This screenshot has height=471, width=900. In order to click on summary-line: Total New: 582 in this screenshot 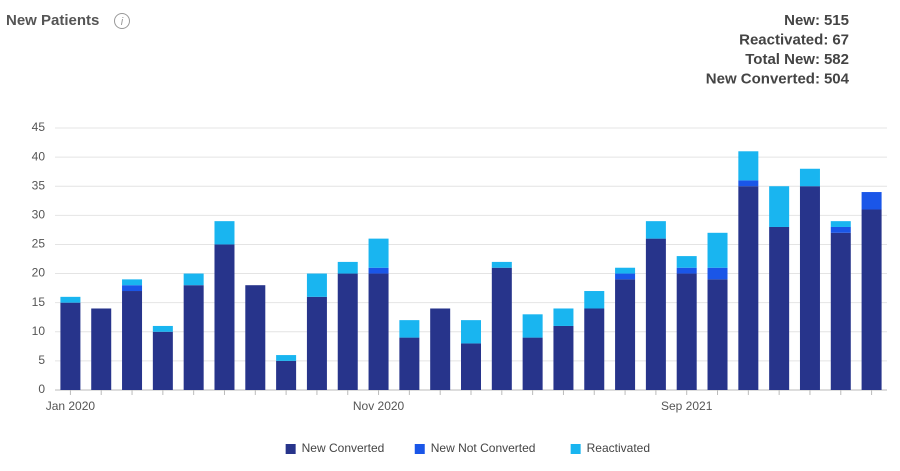, I will do `click(797, 59)`.